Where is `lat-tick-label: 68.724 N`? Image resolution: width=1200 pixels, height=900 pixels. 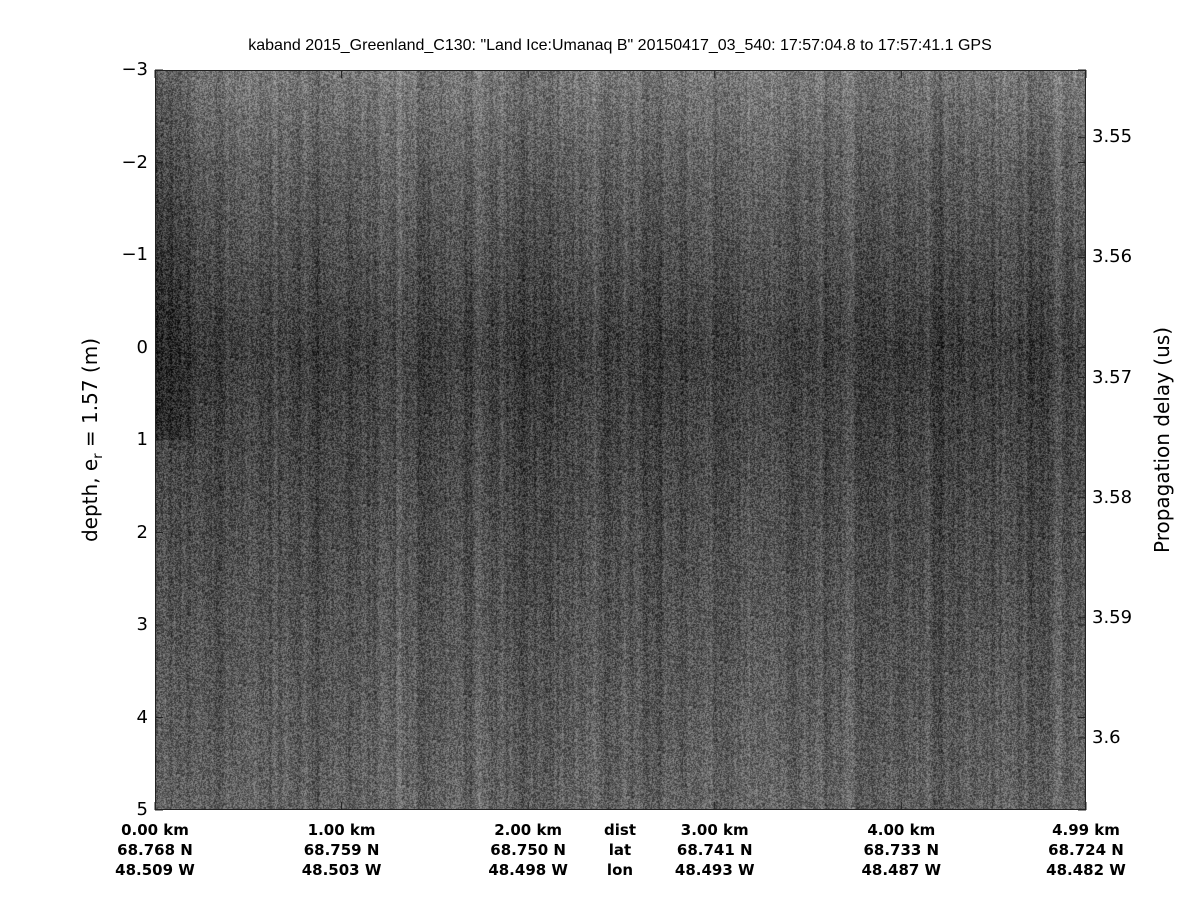
lat-tick-label: 68.724 N is located at coordinates (1086, 850).